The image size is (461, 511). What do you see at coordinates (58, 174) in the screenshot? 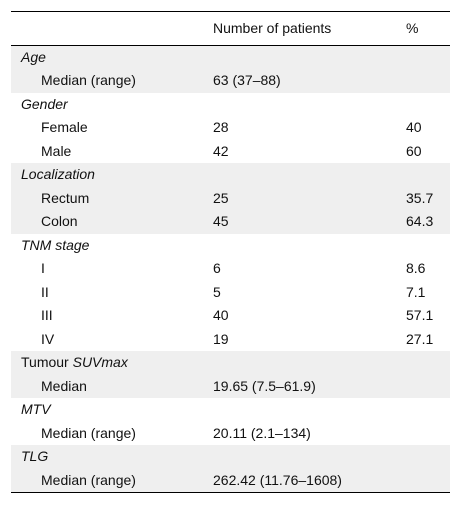
I see `section-label: Localization` at bounding box center [58, 174].